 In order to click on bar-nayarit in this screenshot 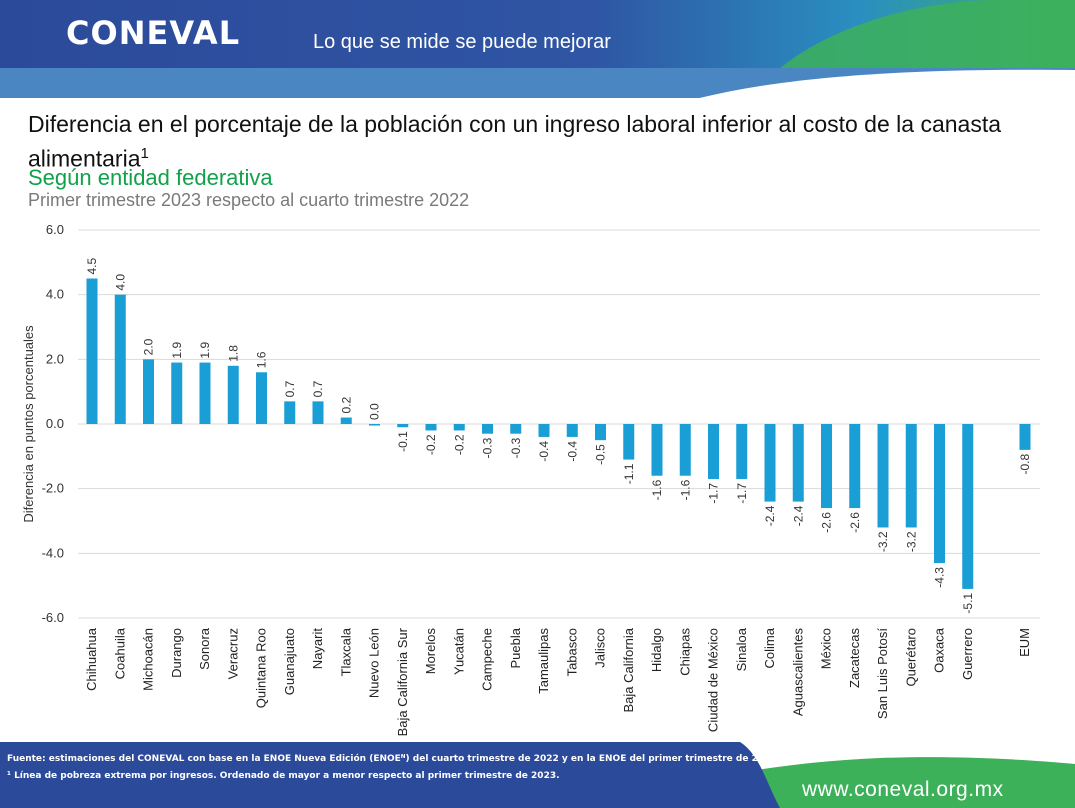, I will do `click(318, 412)`.